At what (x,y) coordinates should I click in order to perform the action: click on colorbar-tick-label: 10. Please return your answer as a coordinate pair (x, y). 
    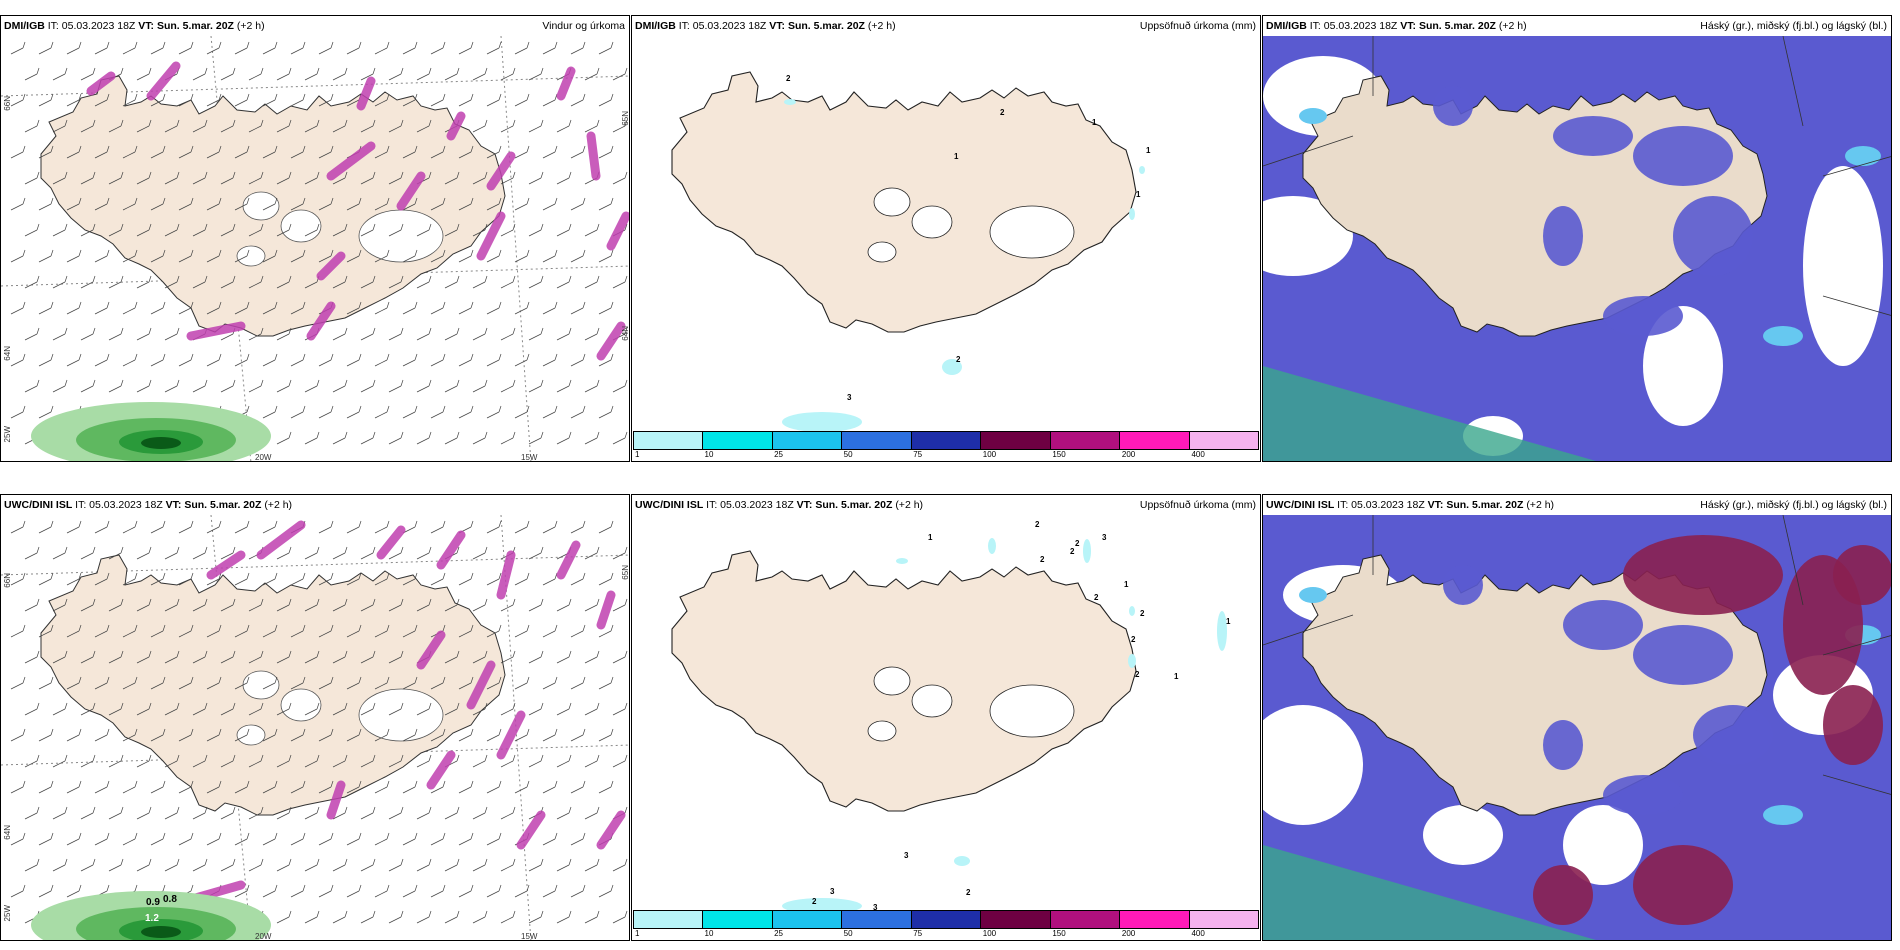
    Looking at the image, I should click on (709, 933).